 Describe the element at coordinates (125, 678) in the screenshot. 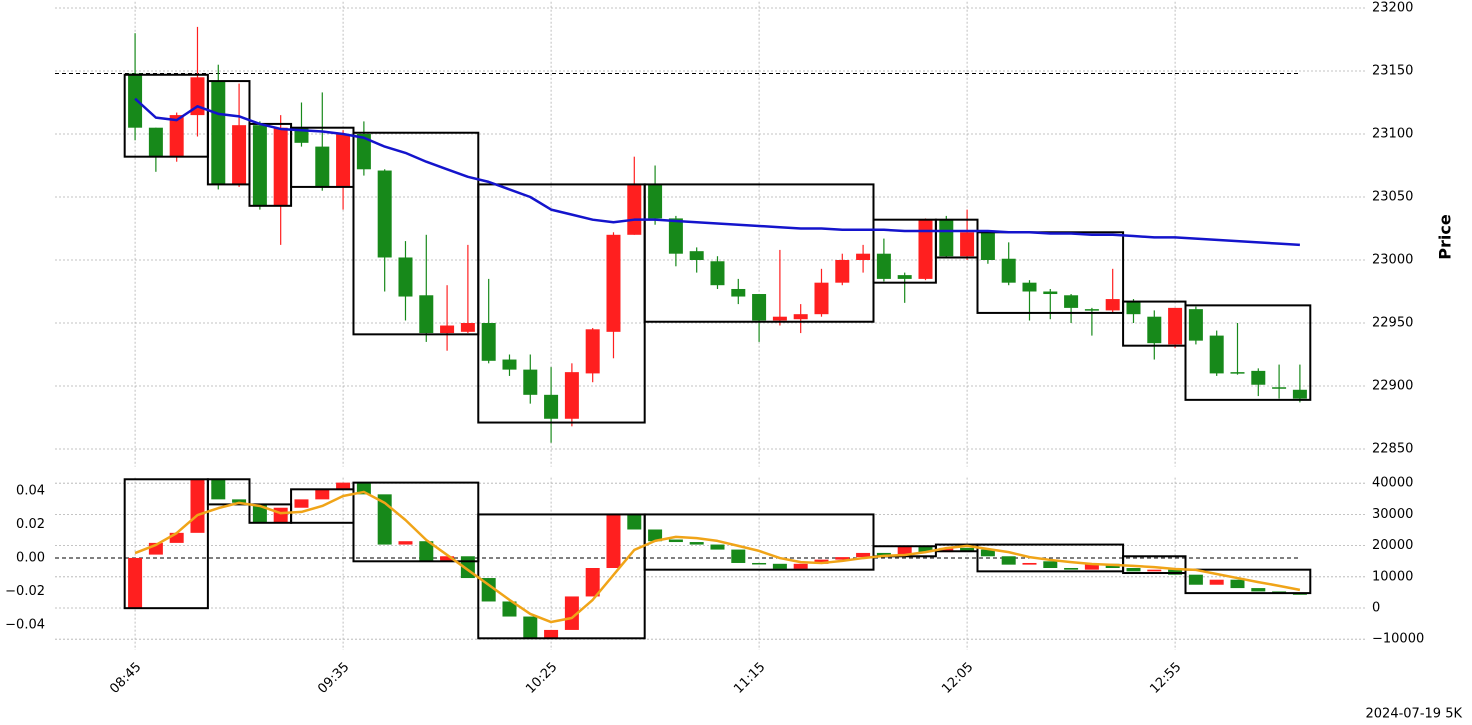

I see `x-tick-label: 08:45` at that location.